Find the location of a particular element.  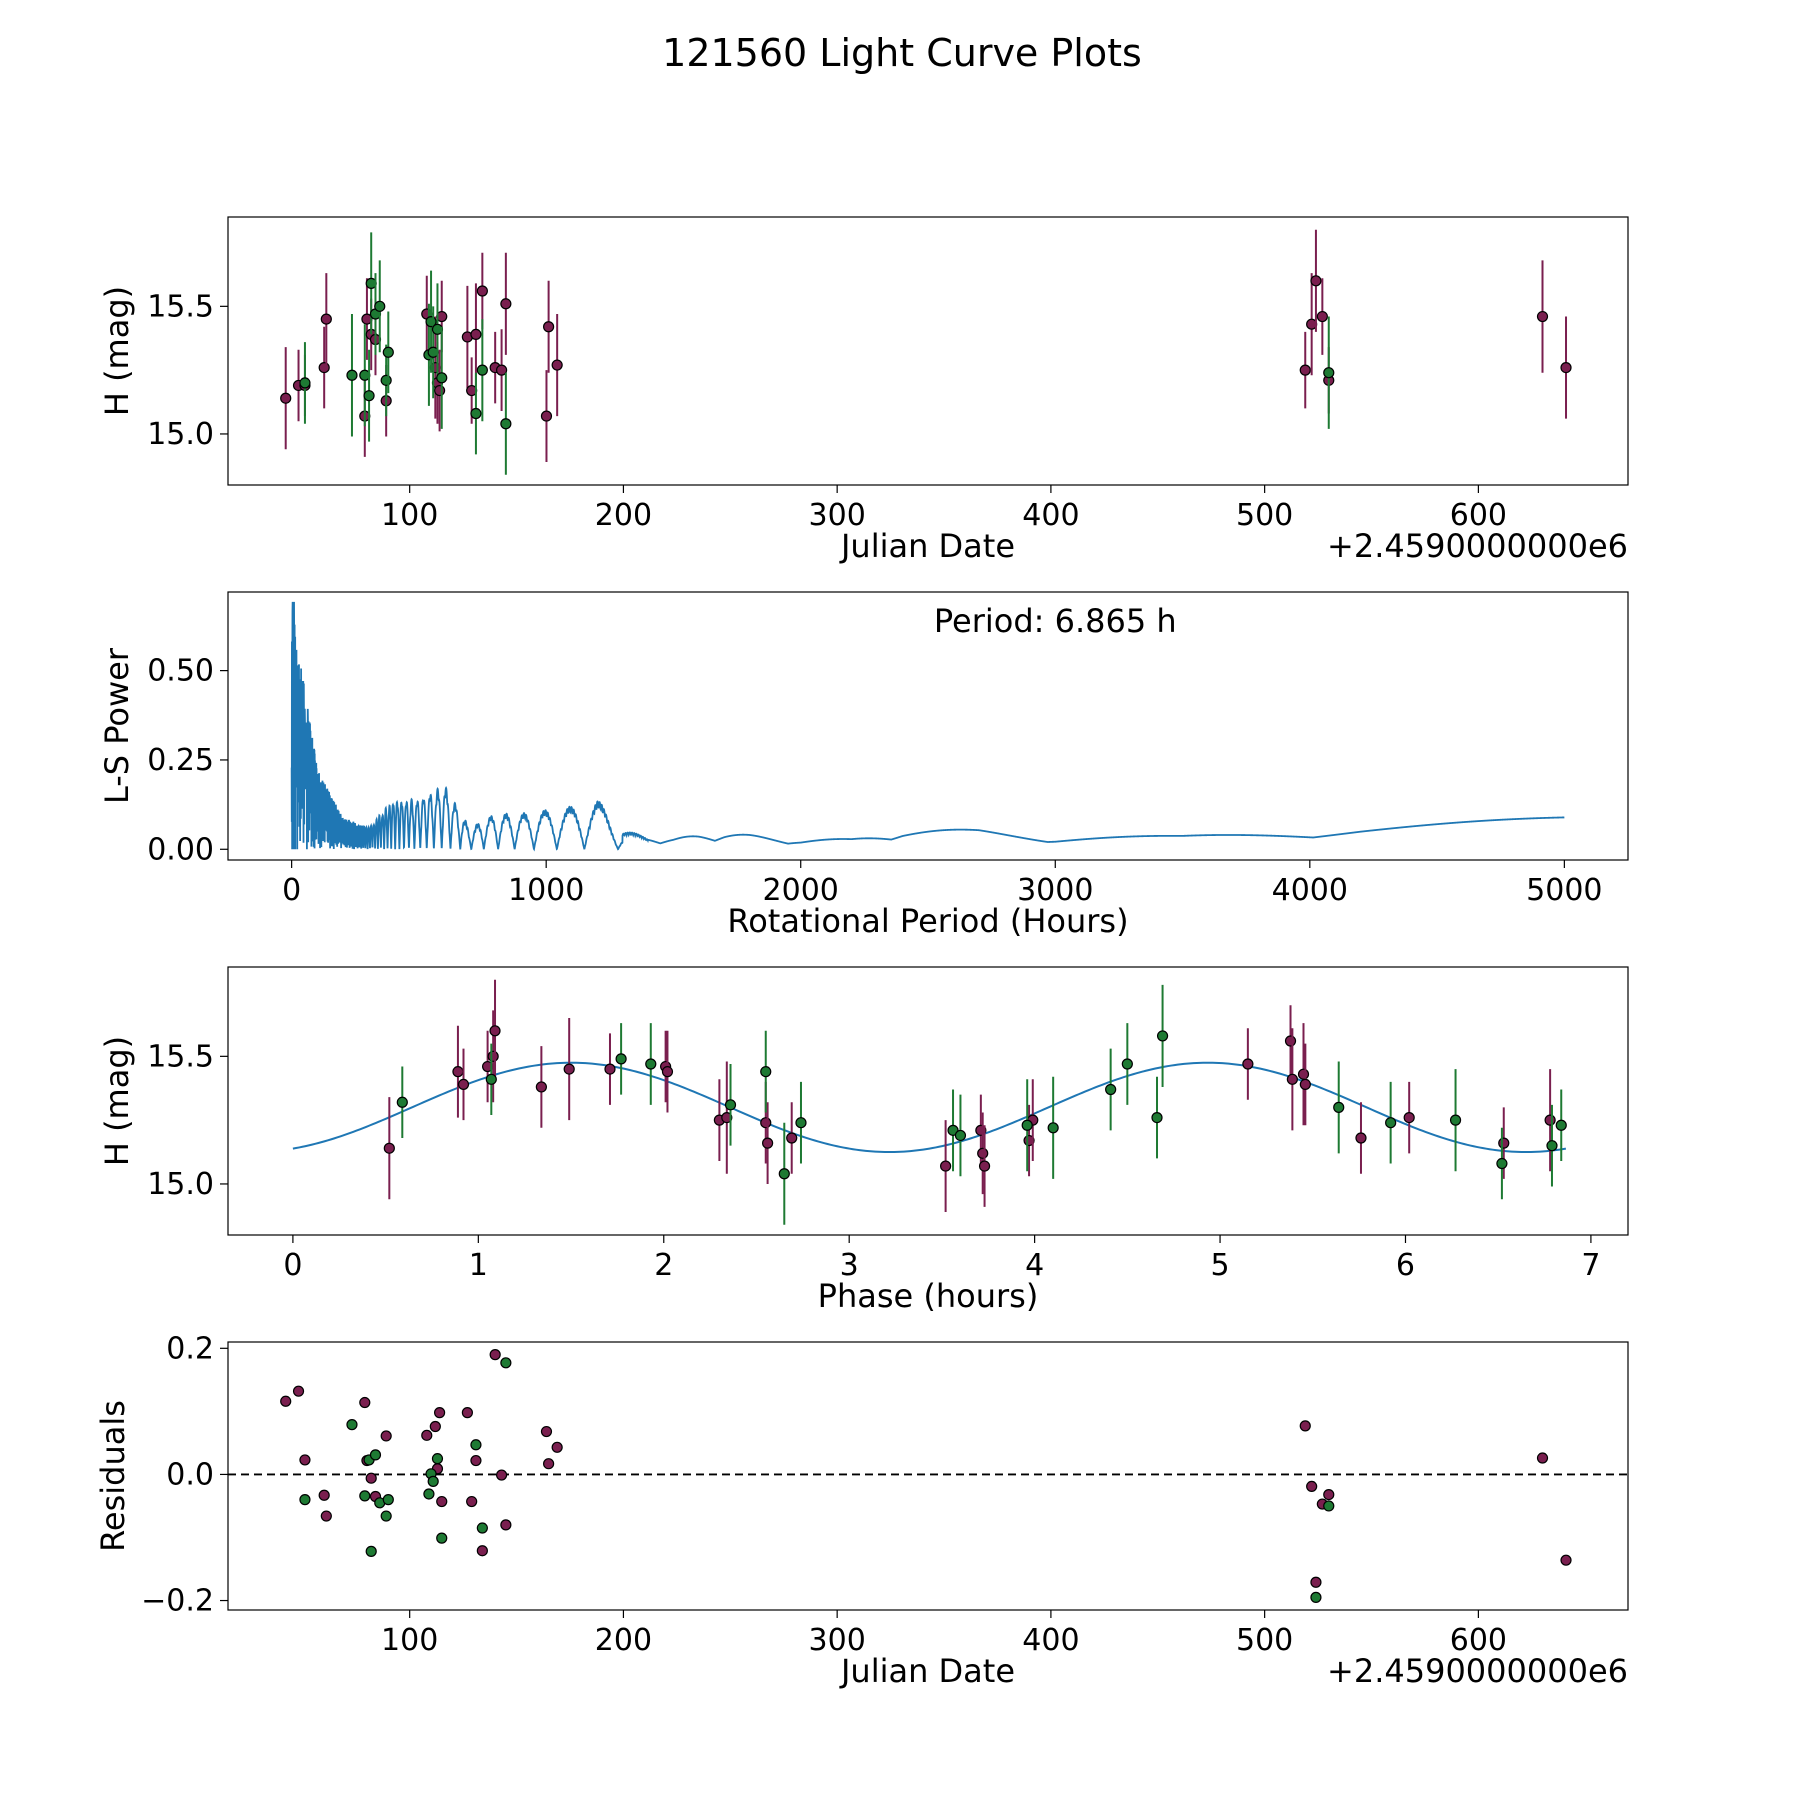

x-axis-label: Rotational Period (Hours) is located at coordinates (927, 921).